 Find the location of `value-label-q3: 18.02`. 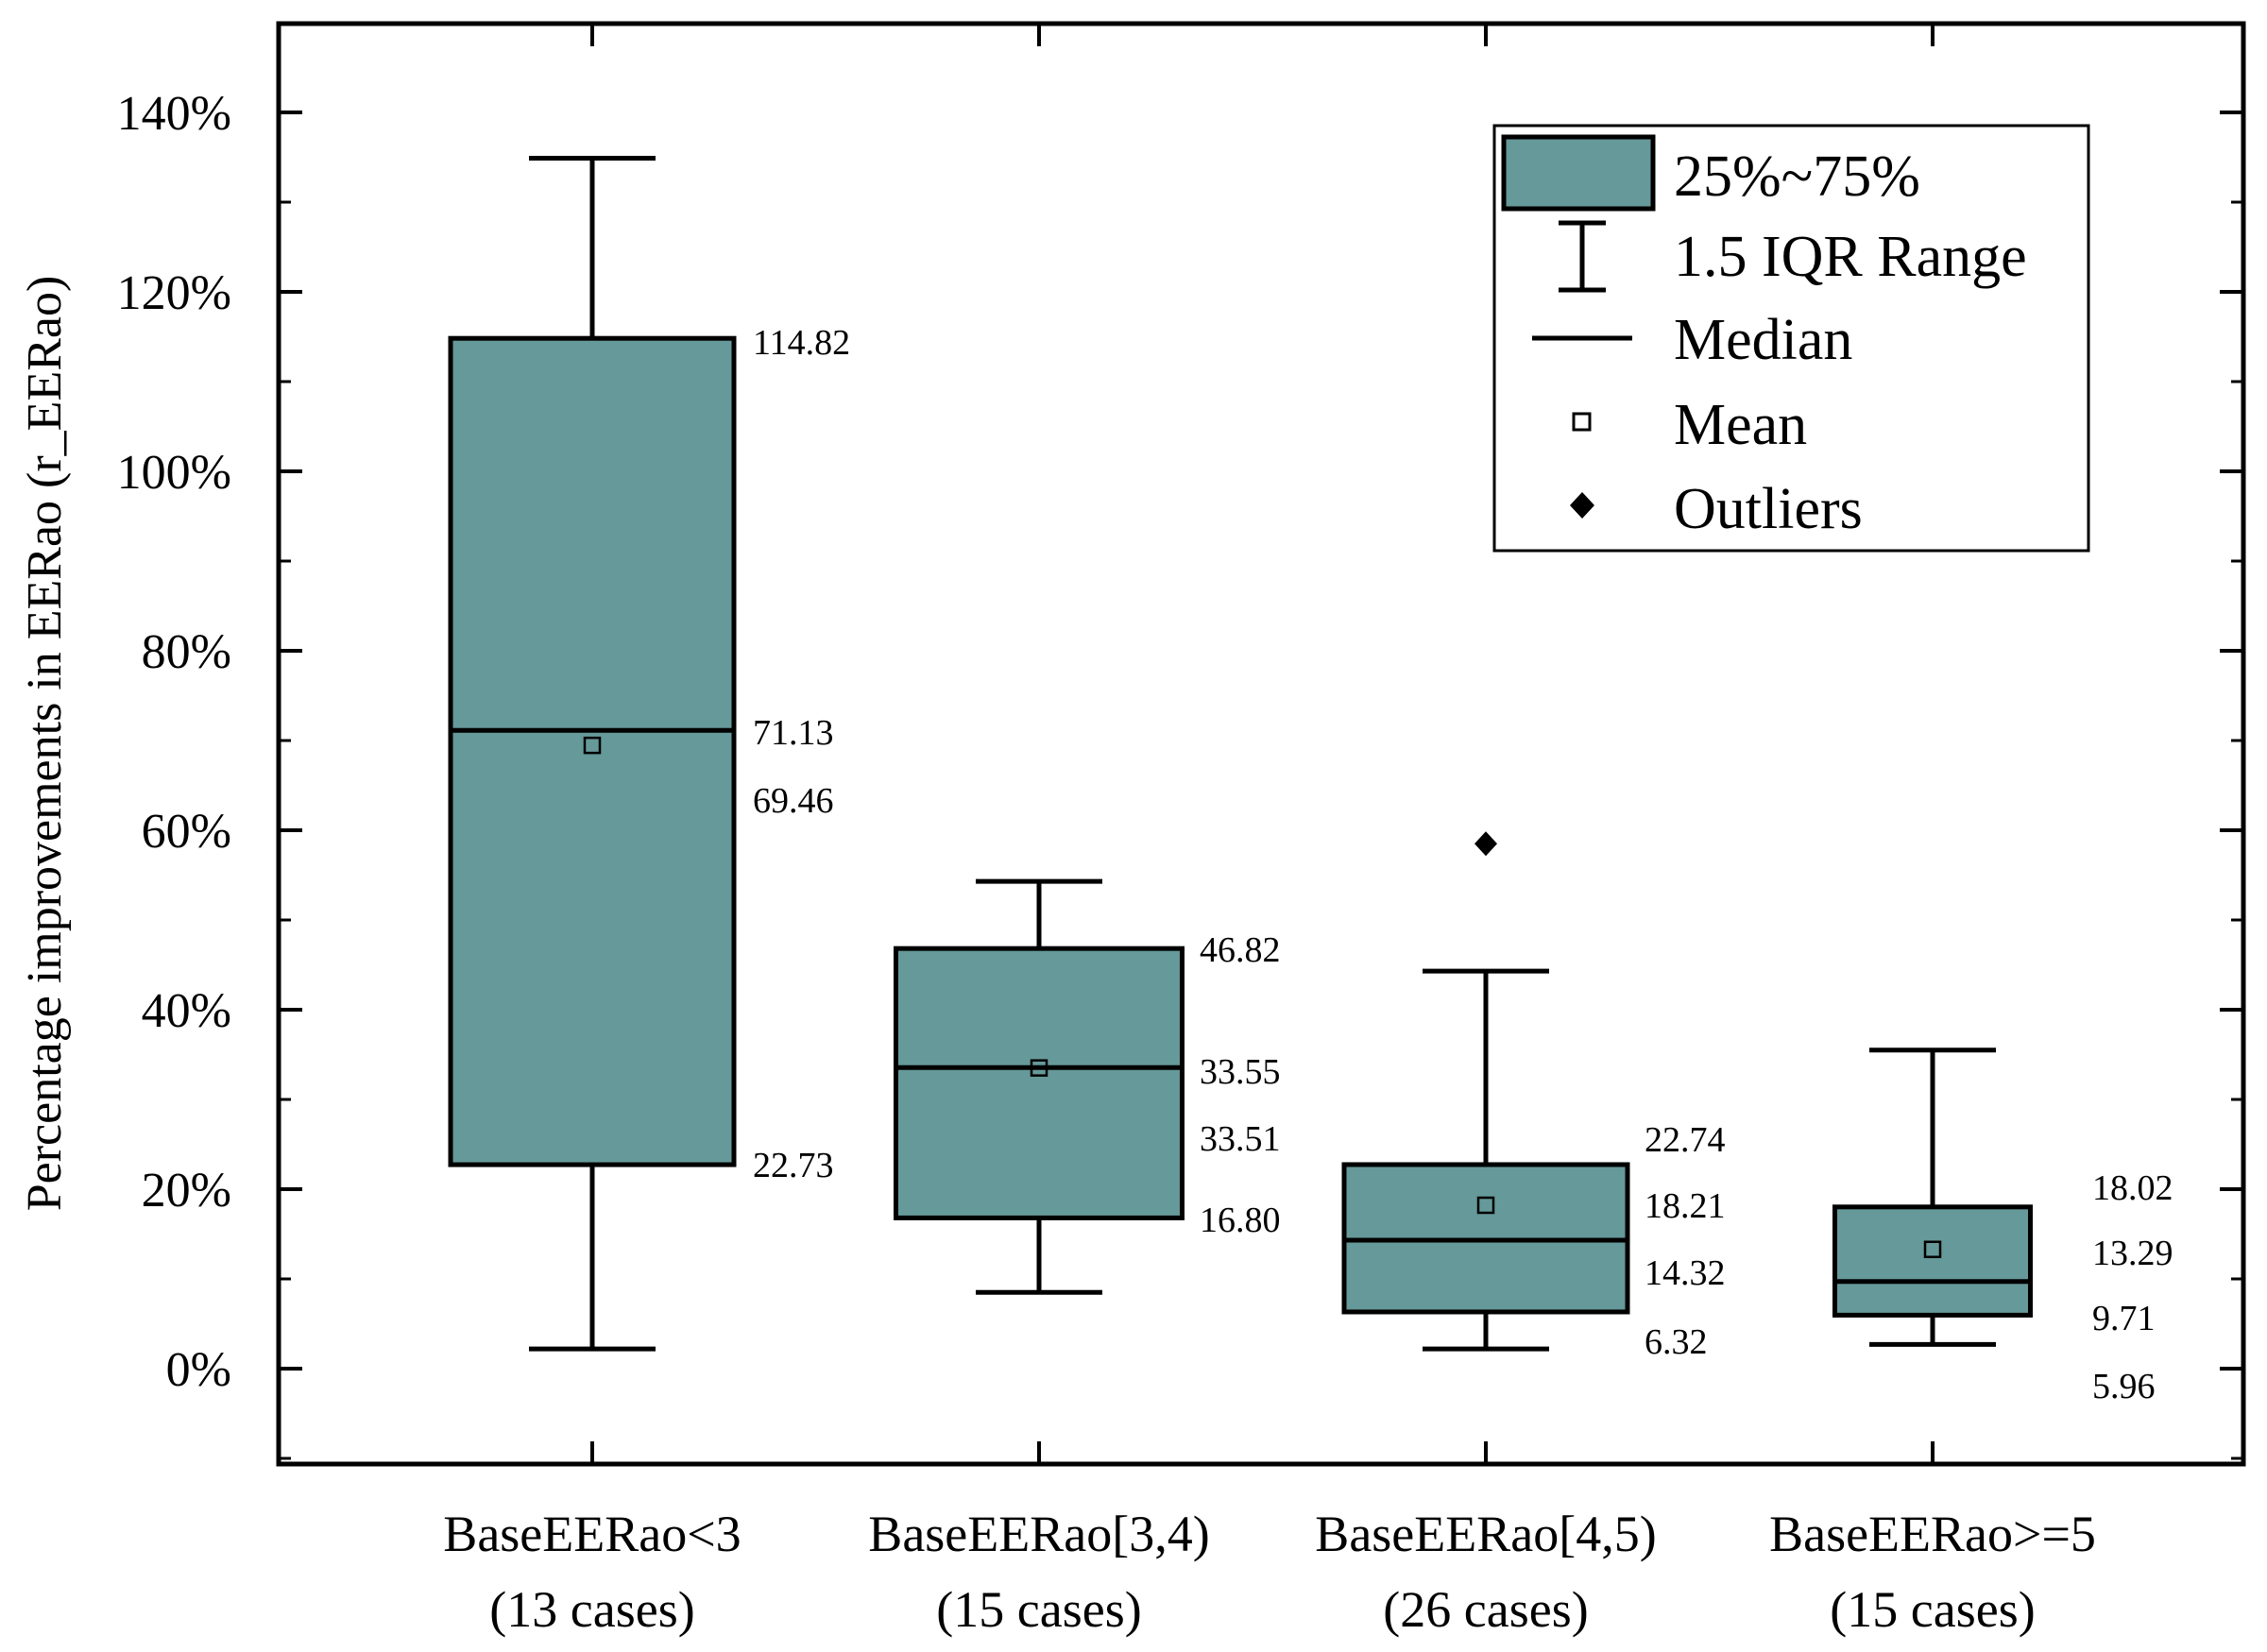

value-label-q3: 18.02 is located at coordinates (2132, 1188).